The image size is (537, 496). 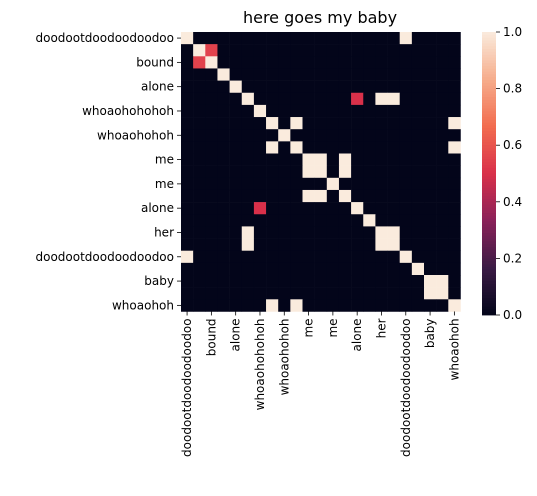 What do you see at coordinates (512, 258) in the screenshot?
I see `colorbar-tick-label: 0.2` at bounding box center [512, 258].